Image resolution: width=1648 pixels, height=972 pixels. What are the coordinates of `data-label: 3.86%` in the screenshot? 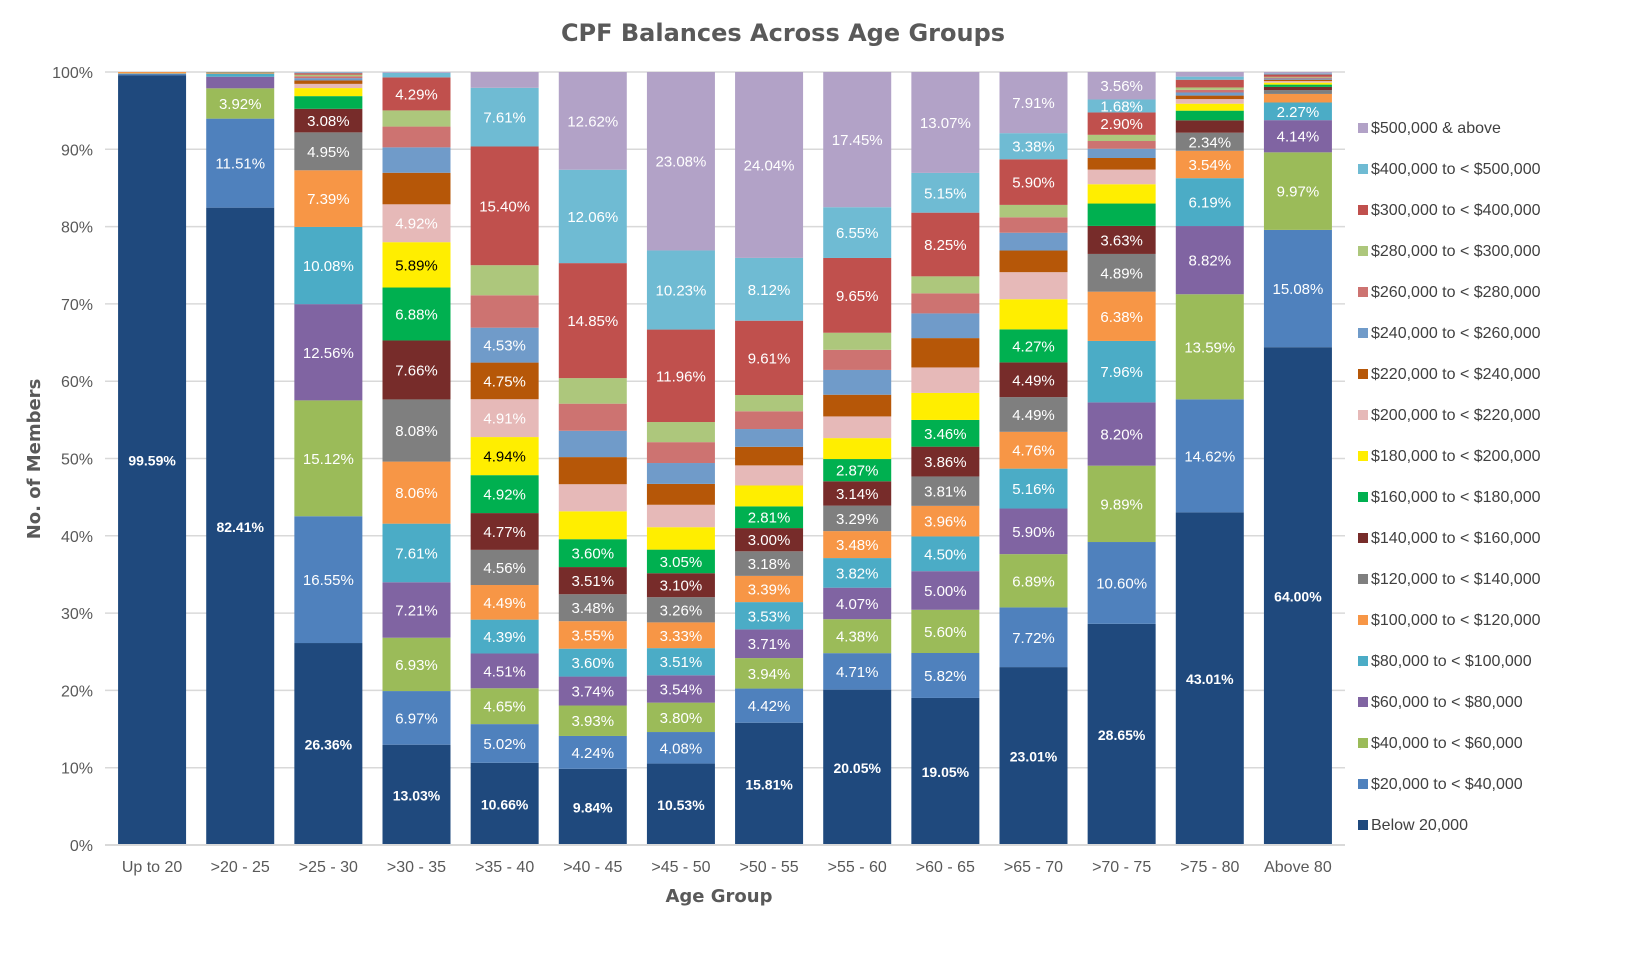 It's located at (945, 462).